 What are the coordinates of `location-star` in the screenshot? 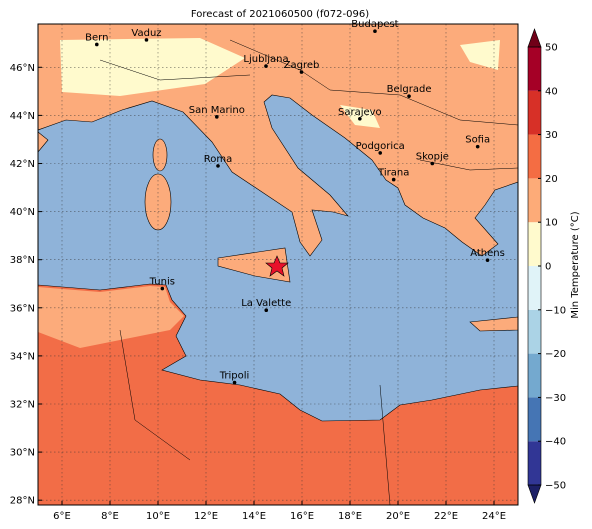 It's located at (277, 266).